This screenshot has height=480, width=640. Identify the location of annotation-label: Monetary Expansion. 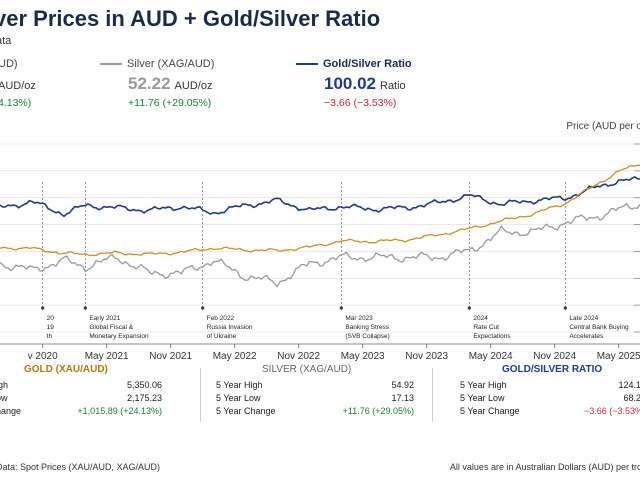
(119, 336).